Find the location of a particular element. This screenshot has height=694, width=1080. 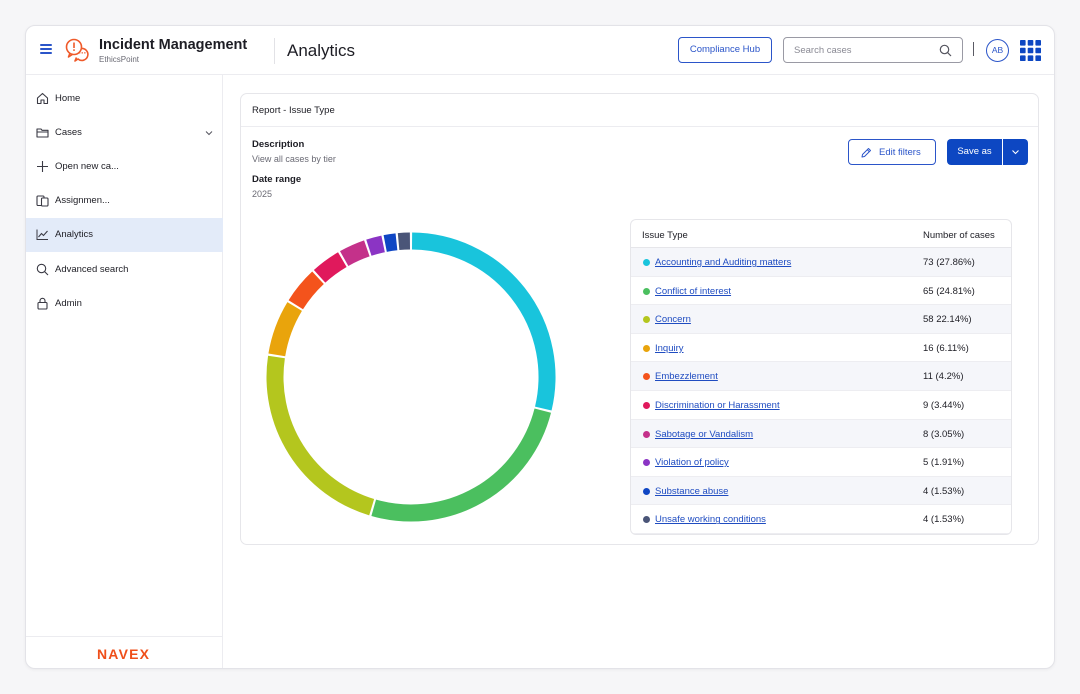

home-icon is located at coordinates (42, 98).